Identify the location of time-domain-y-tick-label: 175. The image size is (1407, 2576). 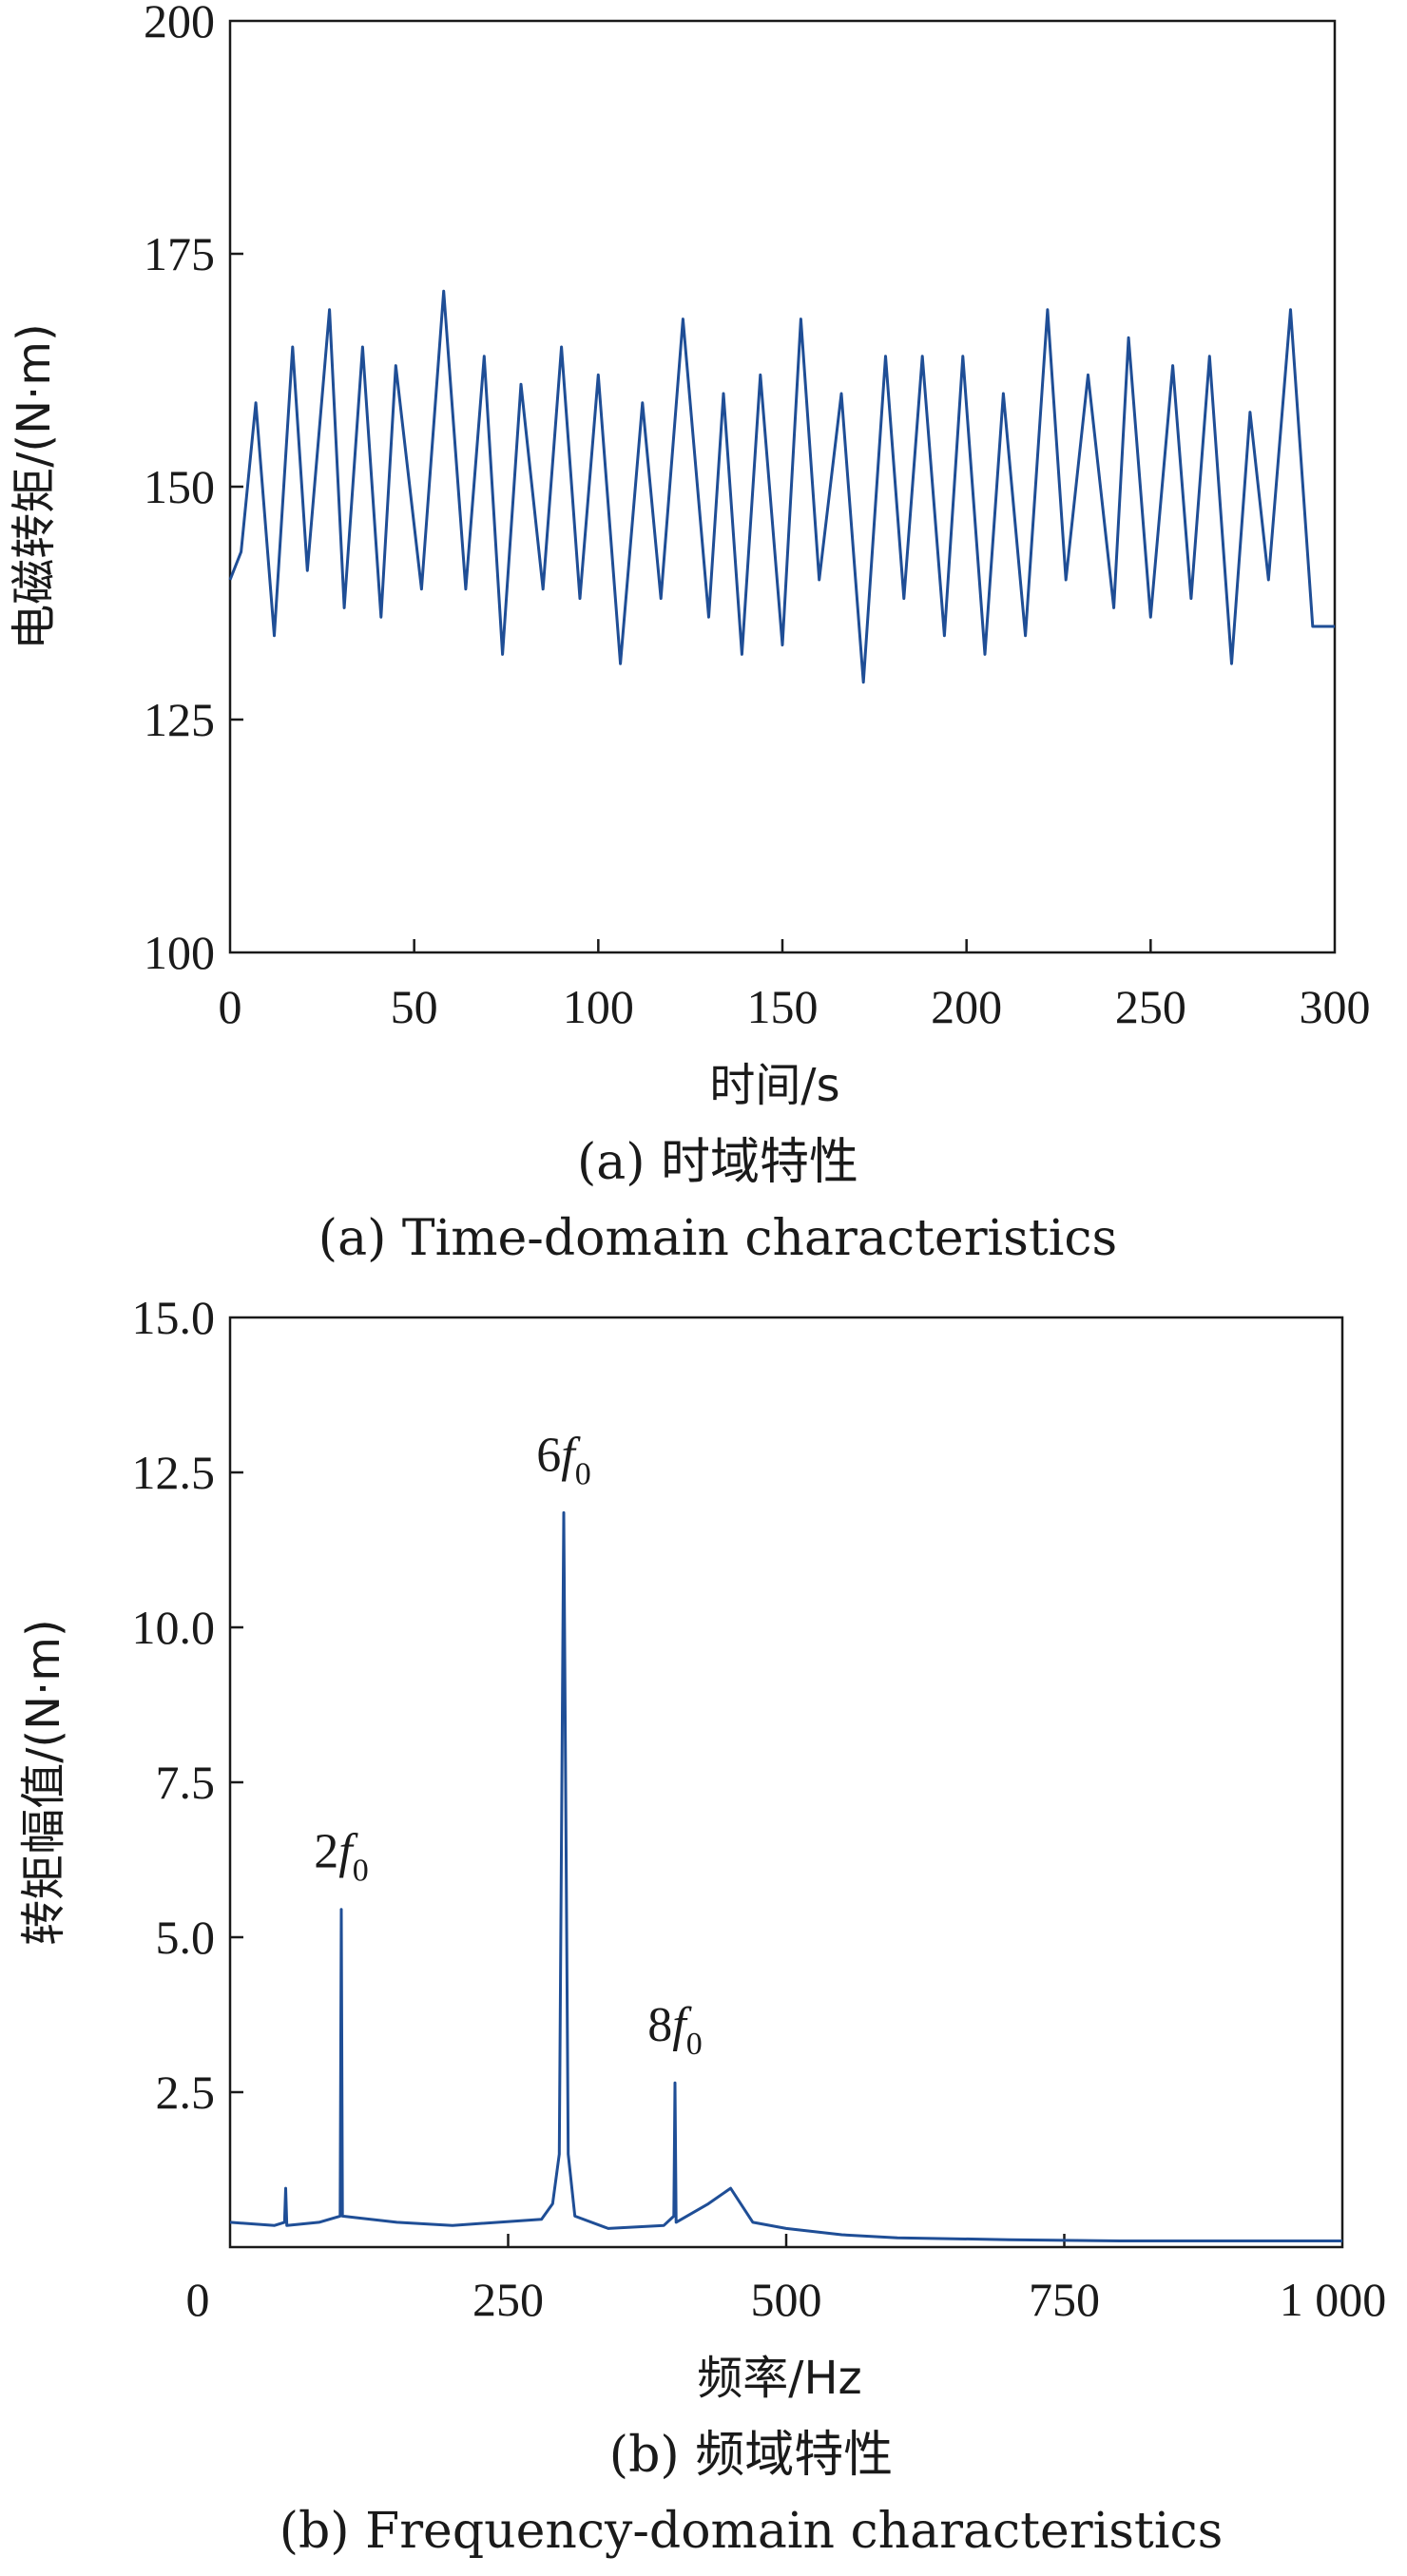
(179, 254).